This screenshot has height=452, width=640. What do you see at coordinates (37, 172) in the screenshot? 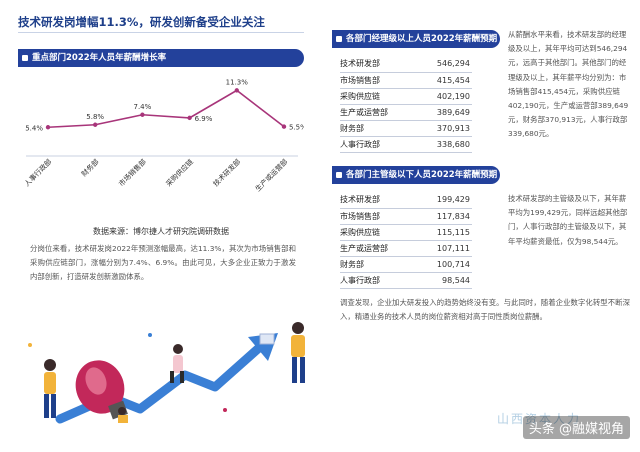
I see `category-label: 人事行政部` at bounding box center [37, 172].